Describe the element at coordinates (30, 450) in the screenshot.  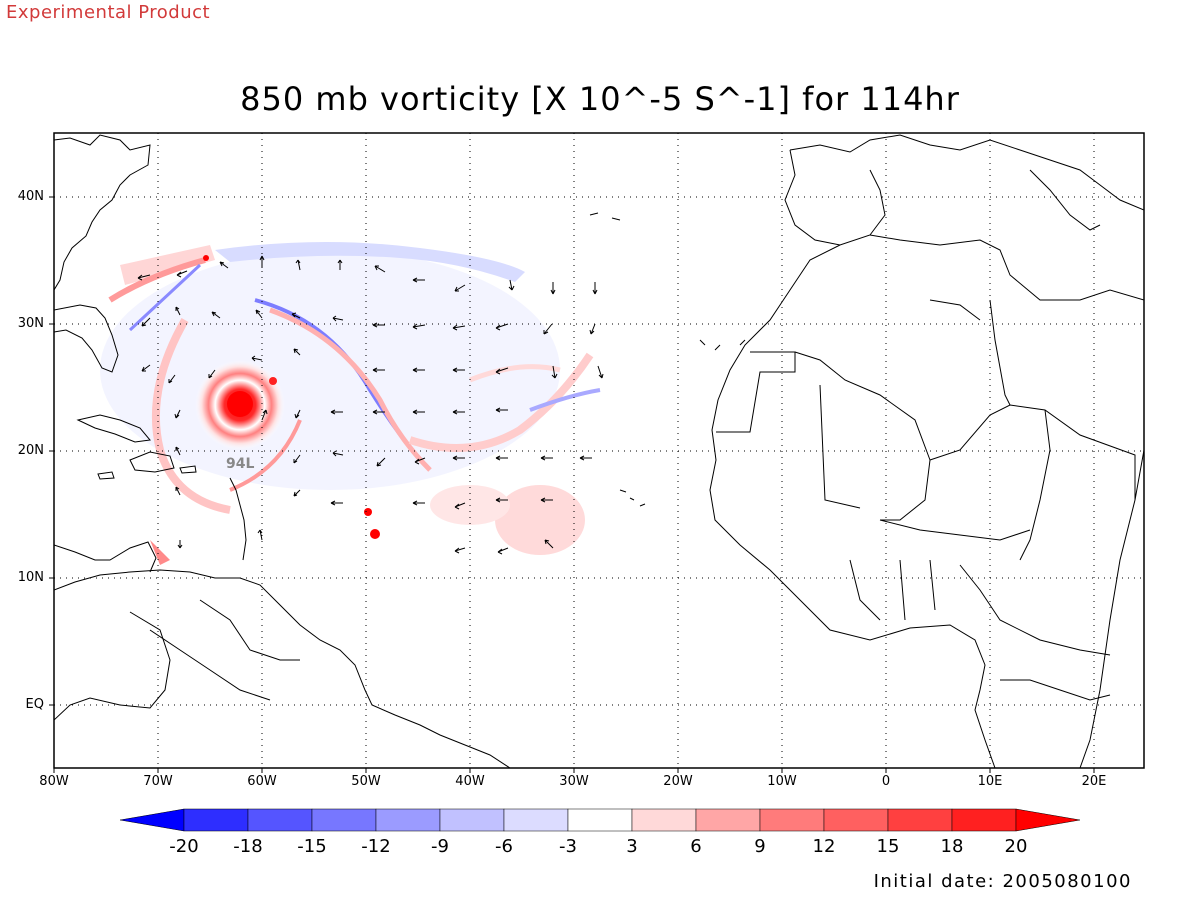
I see `lat-label-20n: 20N` at that location.